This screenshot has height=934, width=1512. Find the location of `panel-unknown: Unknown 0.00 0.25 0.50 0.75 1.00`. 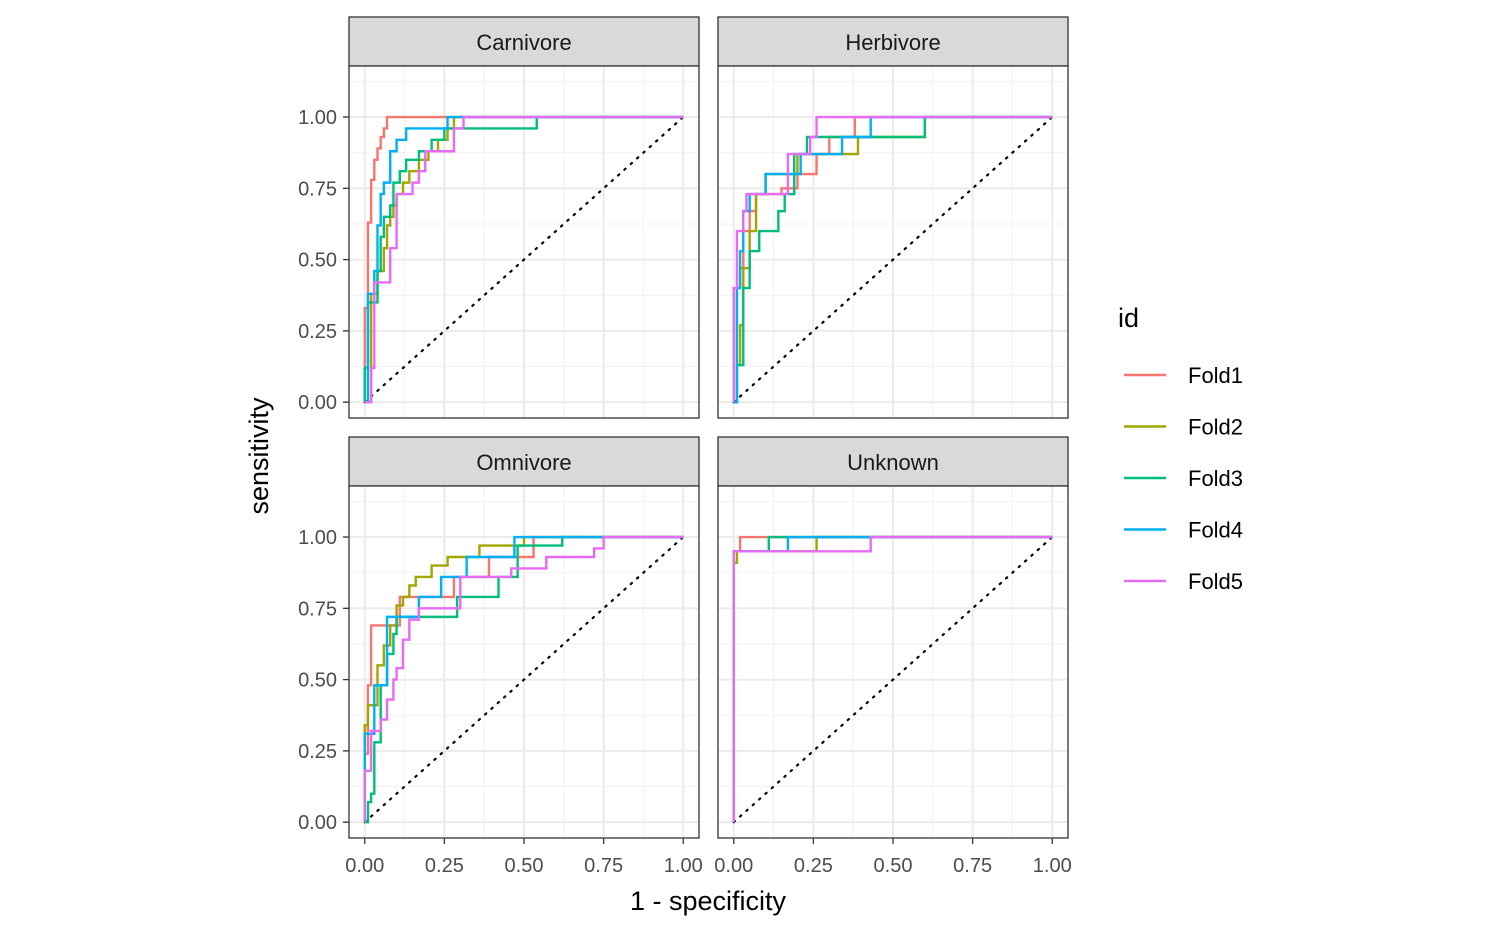

panel-unknown: Unknown 0.00 0.25 0.50 0.75 1.00 is located at coordinates (893, 656).